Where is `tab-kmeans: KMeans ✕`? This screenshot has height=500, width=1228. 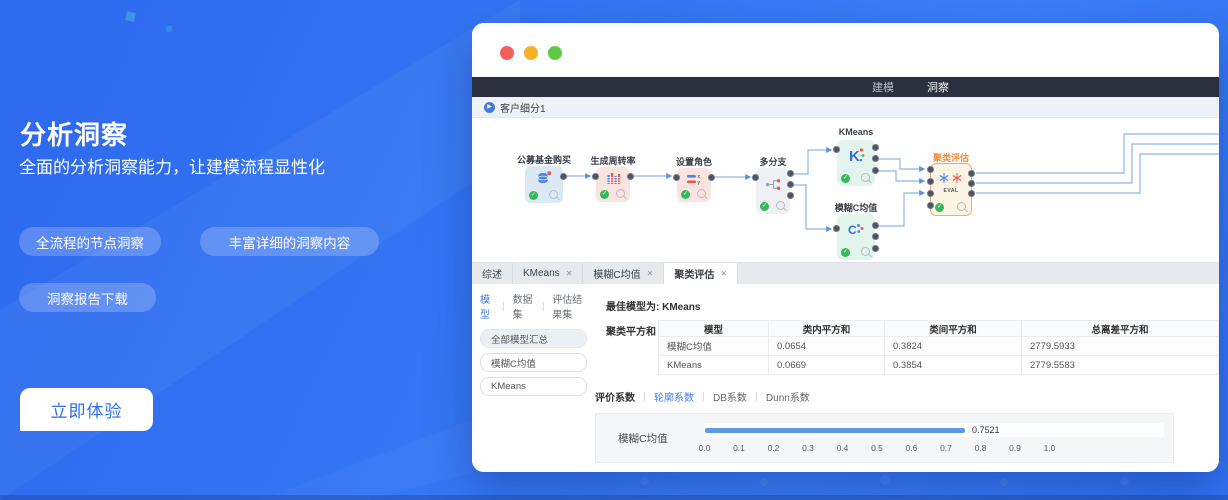 tab-kmeans: KMeans ✕ is located at coordinates (548, 273).